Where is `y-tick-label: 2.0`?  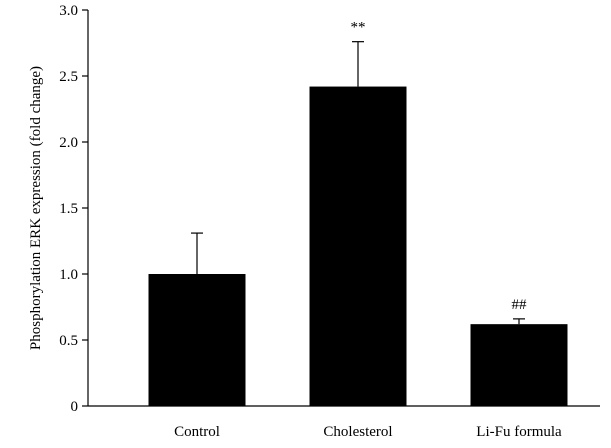 y-tick-label: 2.0 is located at coordinates (68, 143).